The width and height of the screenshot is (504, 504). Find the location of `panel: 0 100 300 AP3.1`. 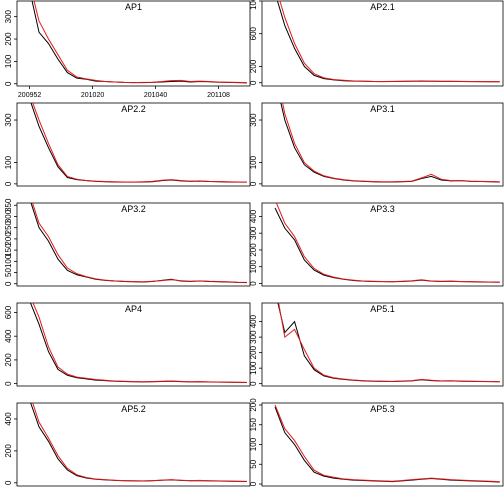

panel: 0 100 300 AP3.1 is located at coordinates (376, 144).